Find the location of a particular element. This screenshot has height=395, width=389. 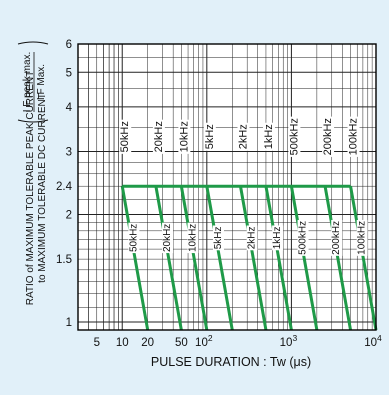

y-tick-label: 2.4 is located at coordinates (64, 187).